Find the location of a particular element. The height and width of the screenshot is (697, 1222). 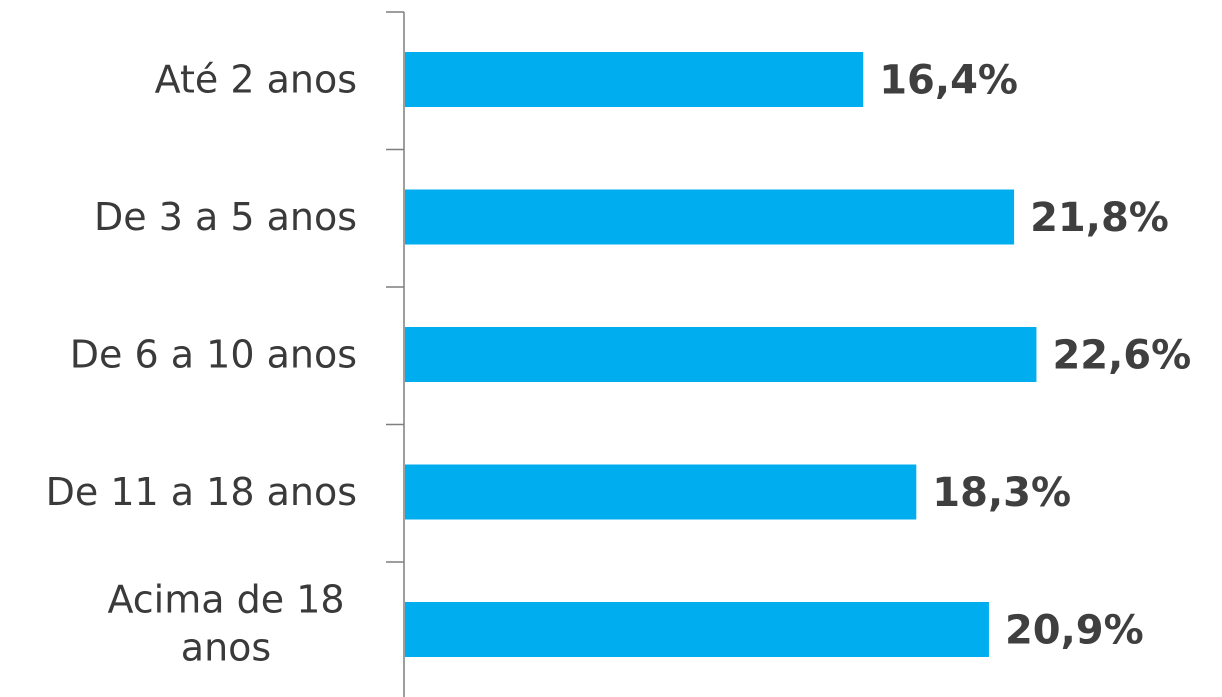

category-label: Acima de 18 is located at coordinates (225, 600).